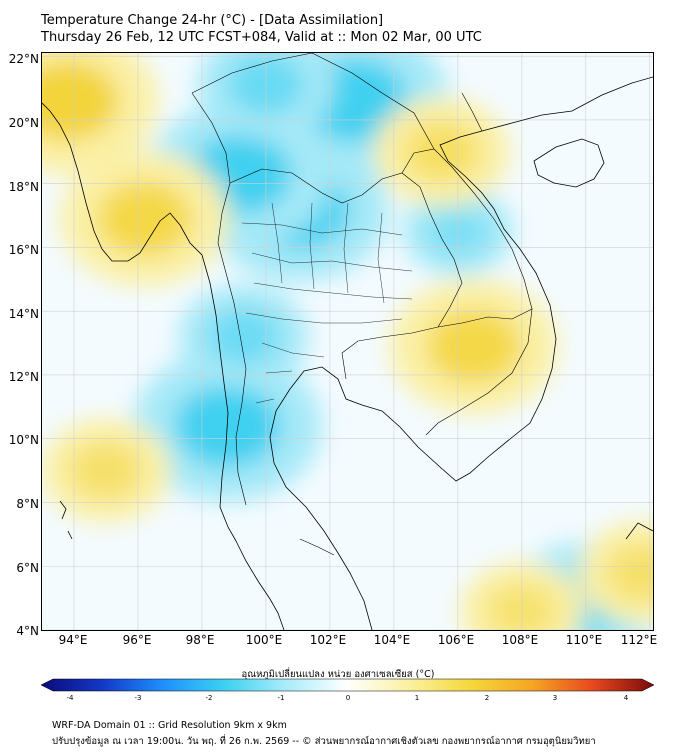  Describe the element at coordinates (467, 229) in the screenshot. I see `border-laos-vietnam` at that location.